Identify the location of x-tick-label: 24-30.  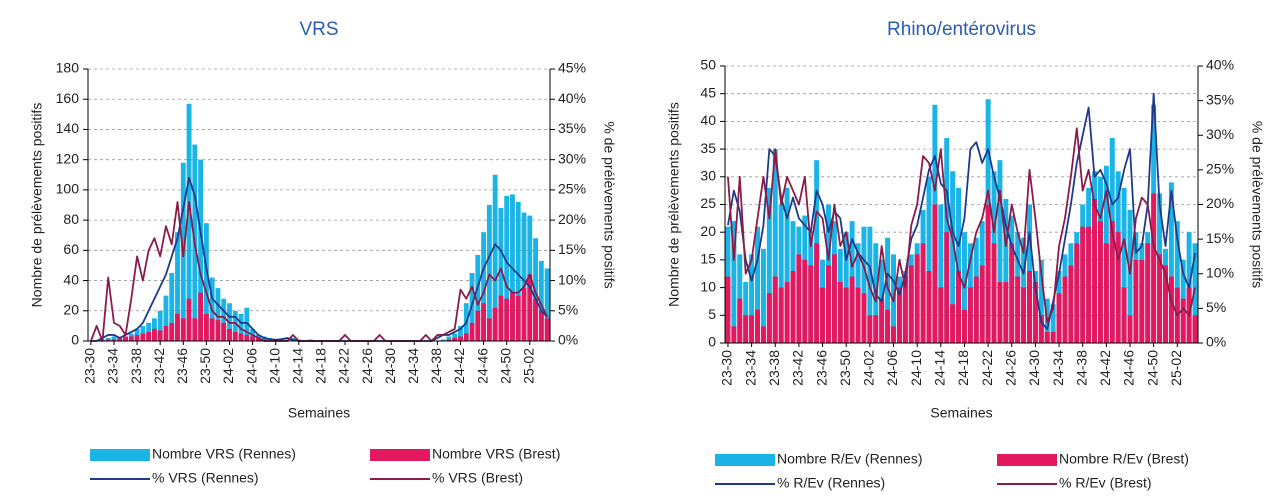
(1034, 368).